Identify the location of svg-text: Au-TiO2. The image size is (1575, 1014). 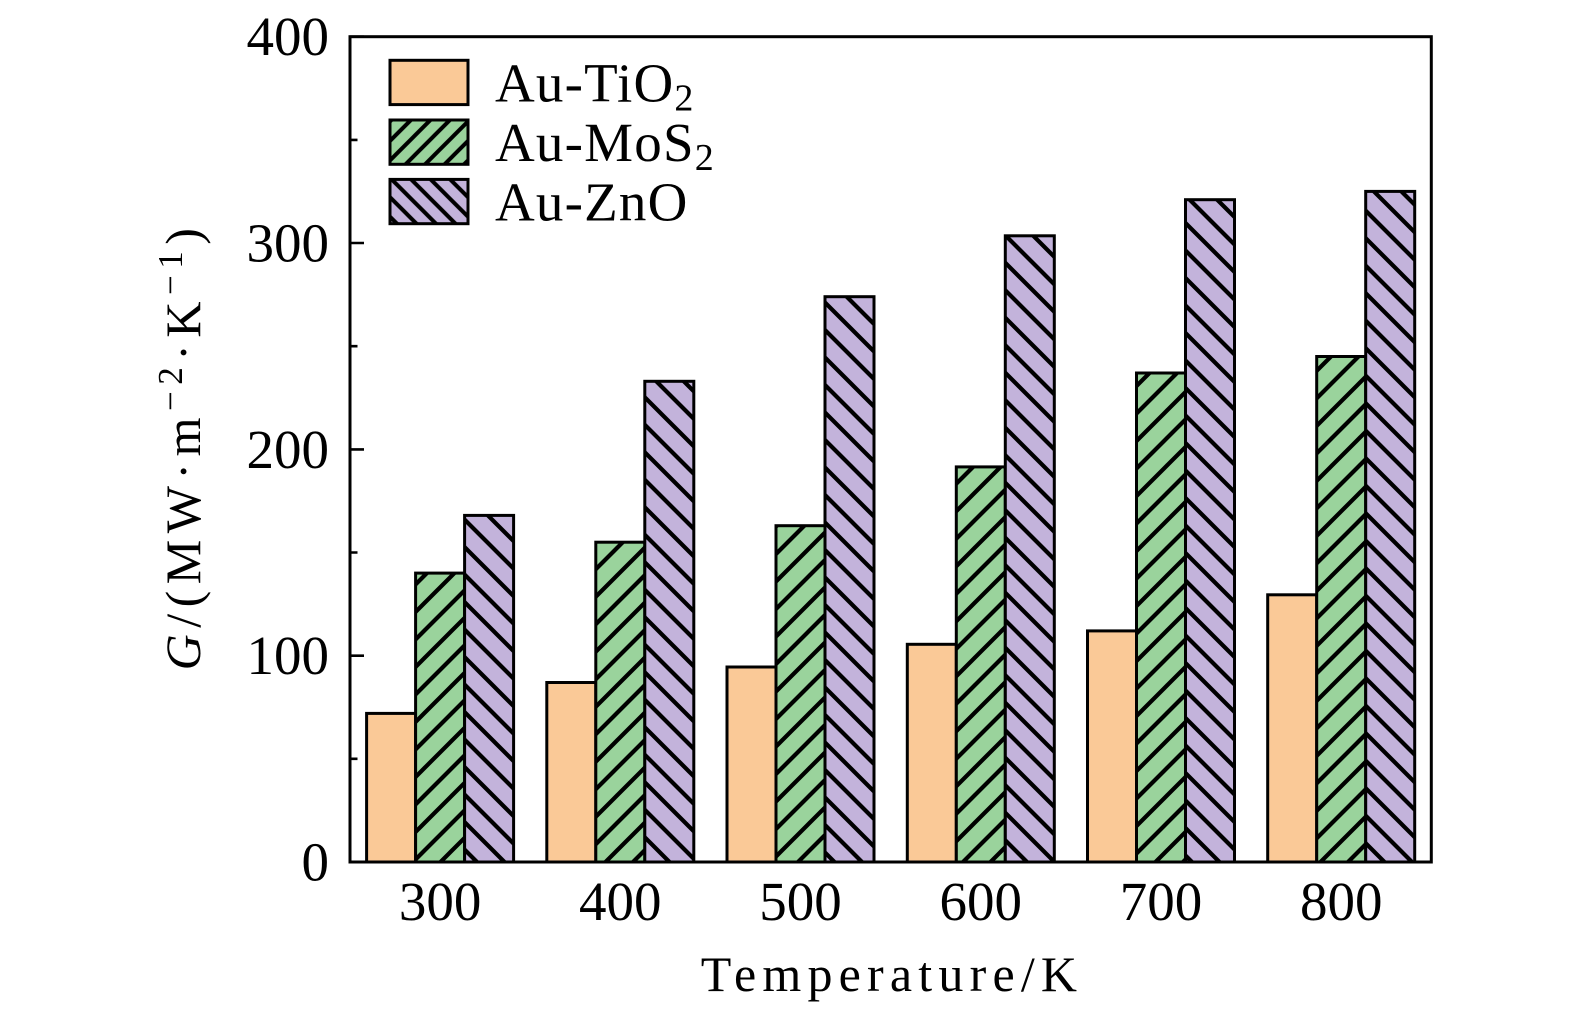
(595, 86).